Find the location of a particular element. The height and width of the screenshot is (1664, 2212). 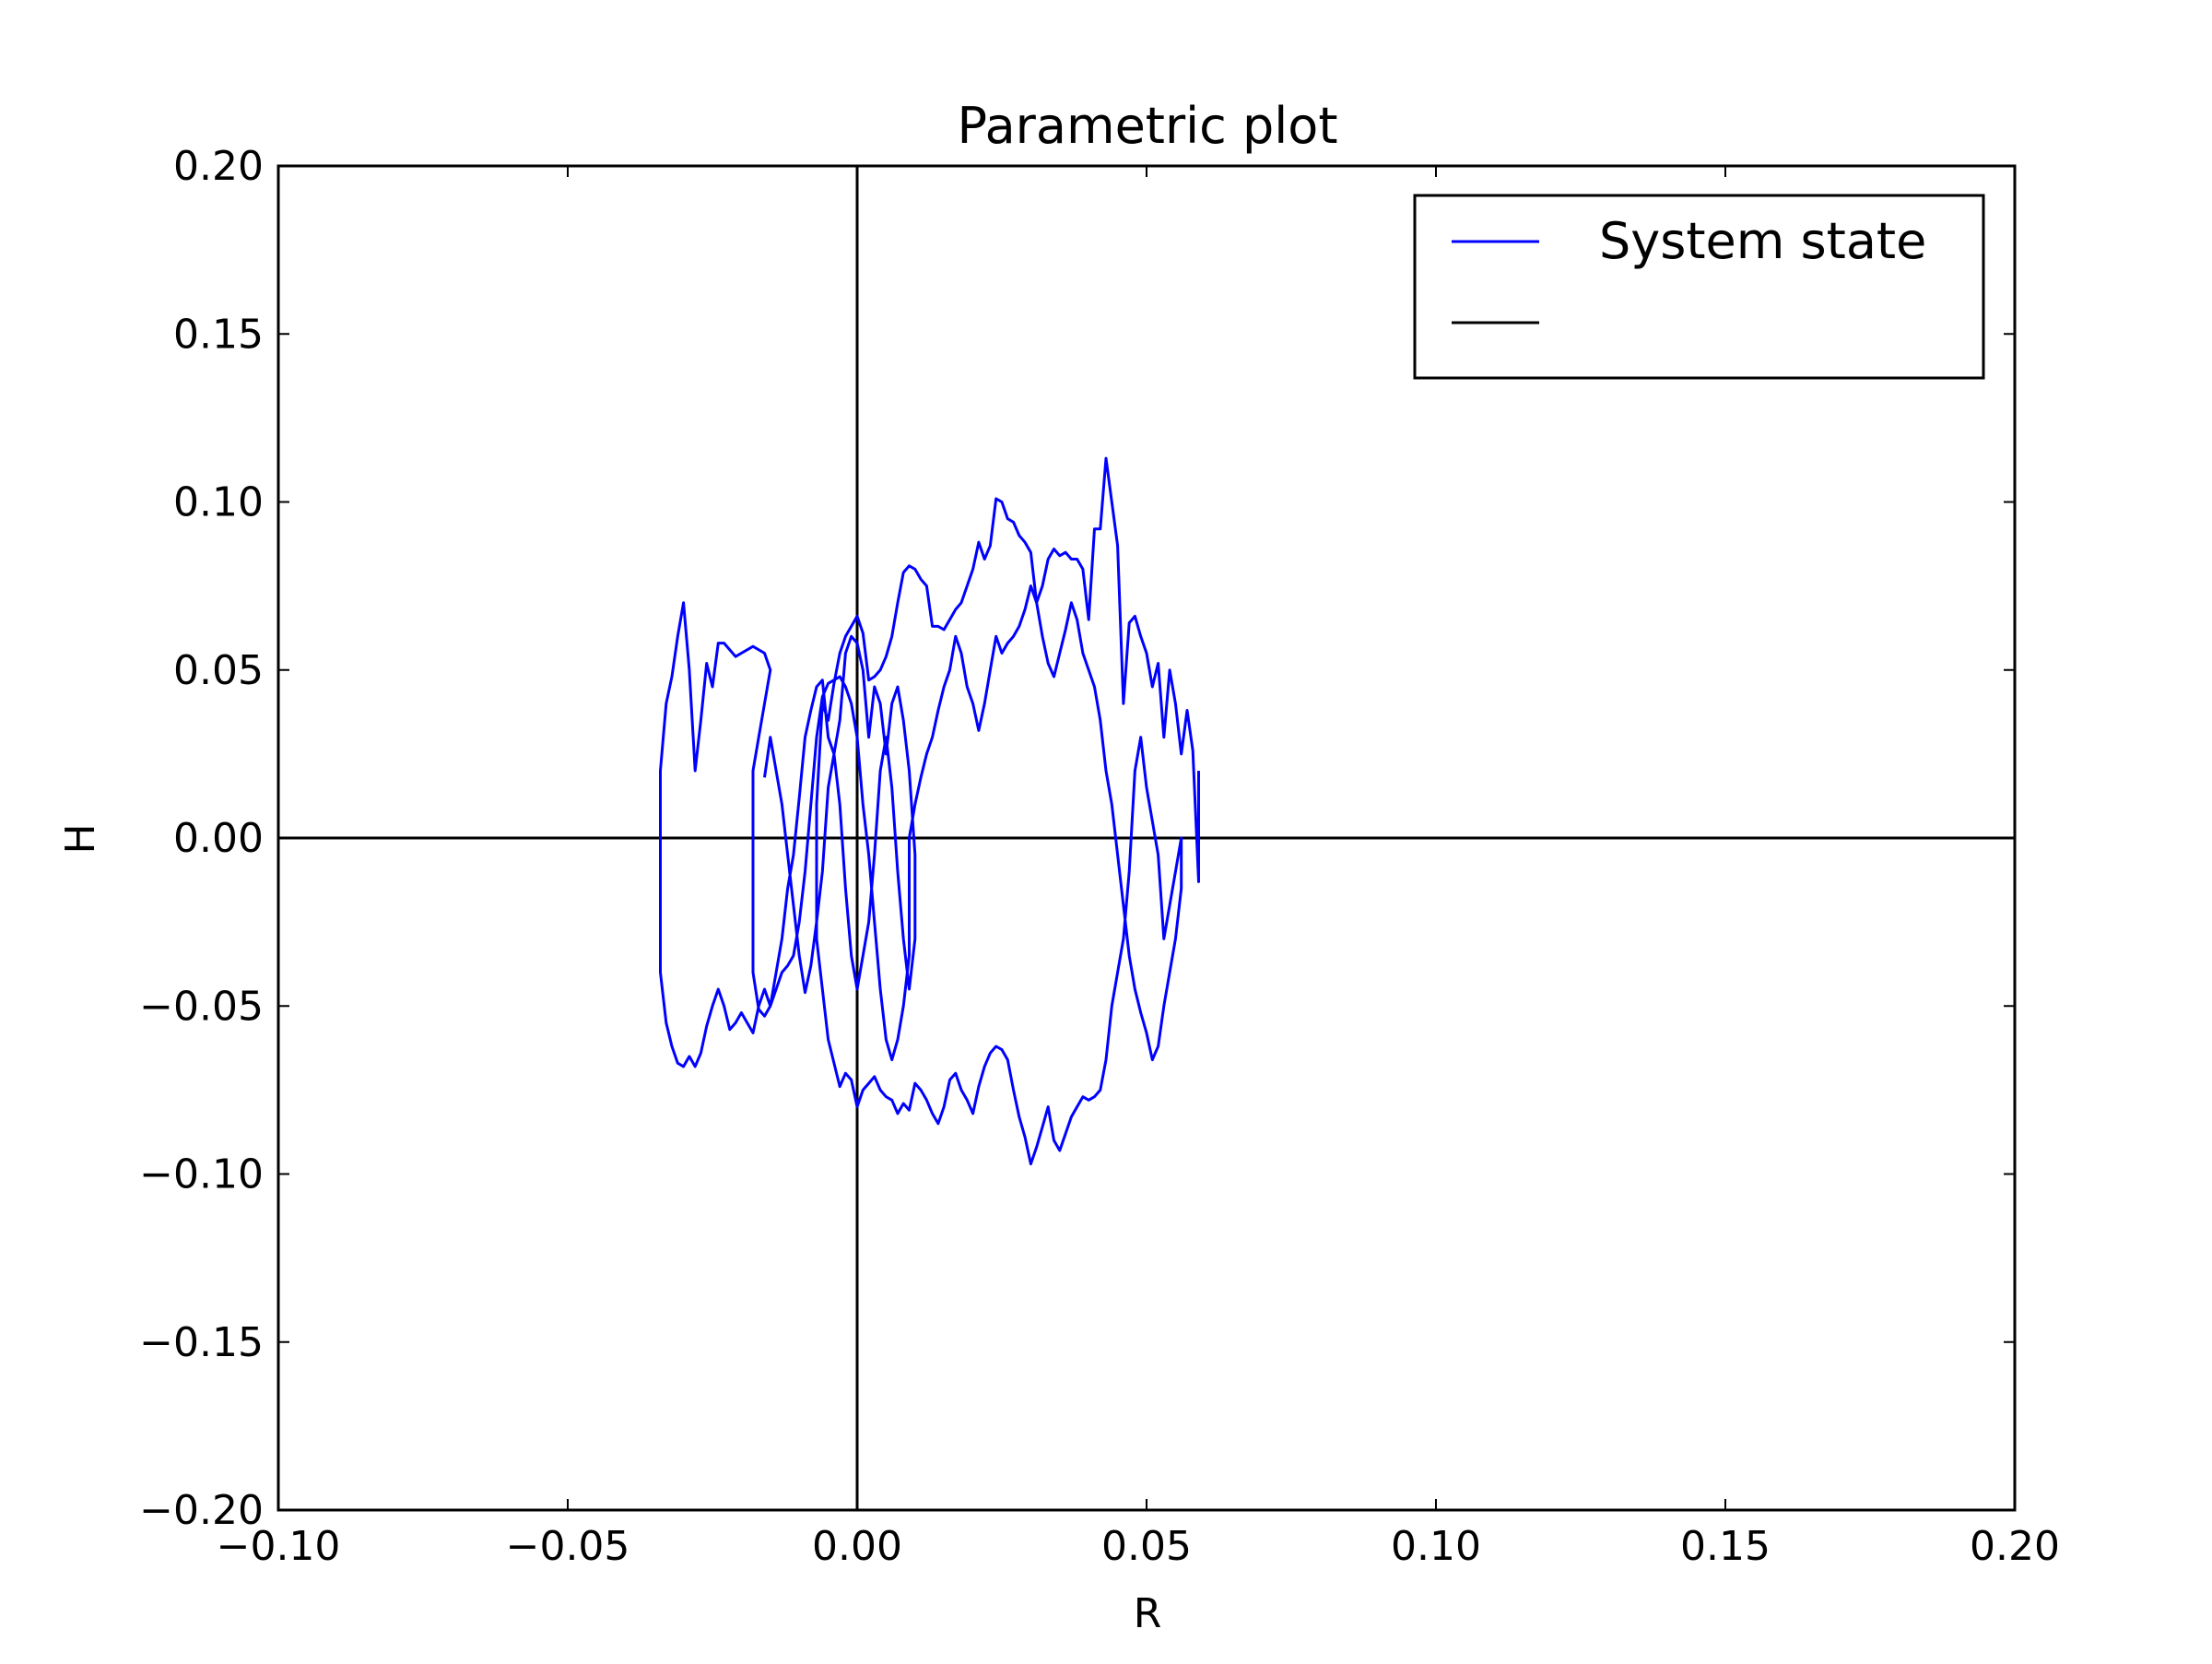

legend-box is located at coordinates (1699, 287).